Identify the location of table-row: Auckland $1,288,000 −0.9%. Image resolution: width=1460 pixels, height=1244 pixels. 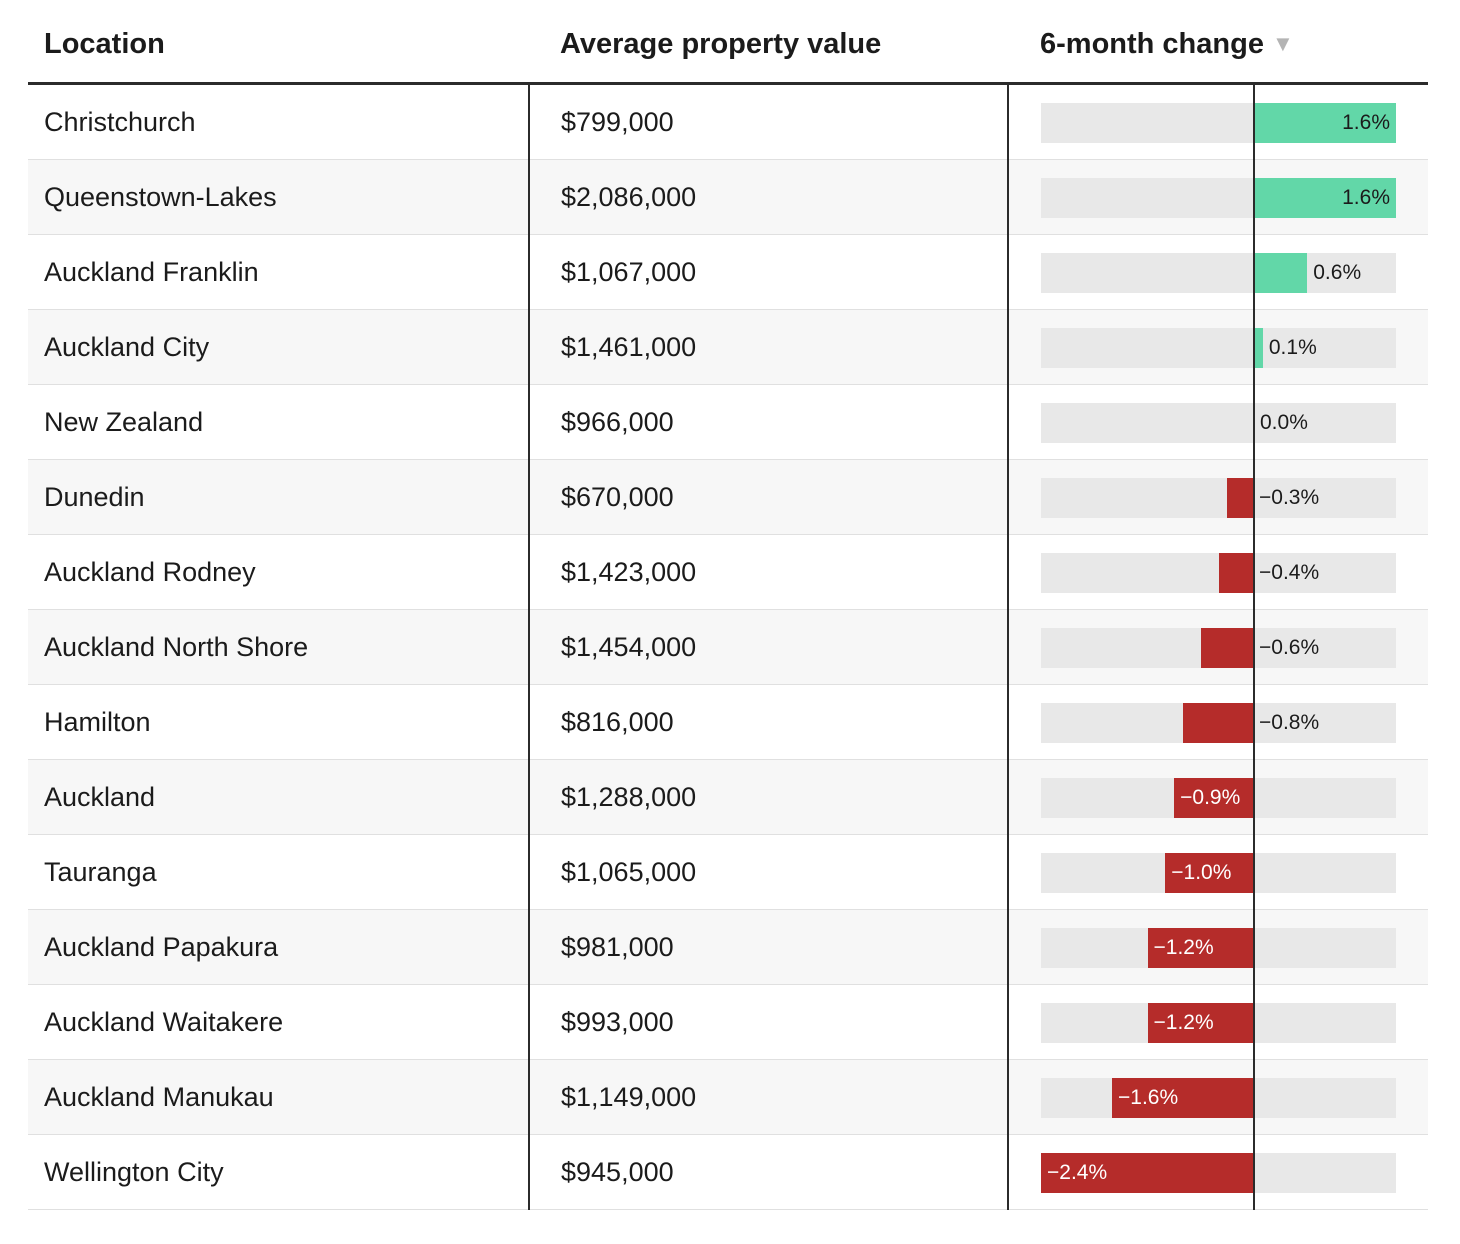
(728, 797).